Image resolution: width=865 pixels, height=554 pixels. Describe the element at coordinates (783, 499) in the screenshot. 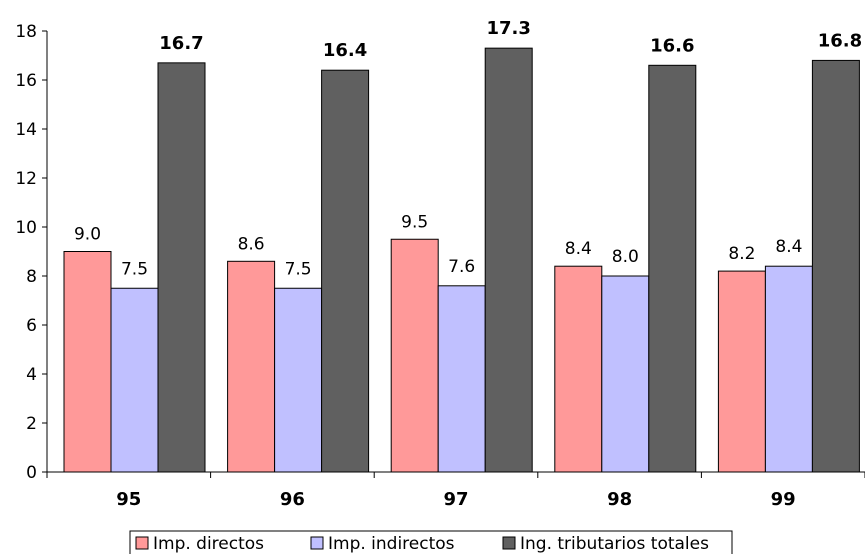

I see `x-tick-label: 99` at that location.